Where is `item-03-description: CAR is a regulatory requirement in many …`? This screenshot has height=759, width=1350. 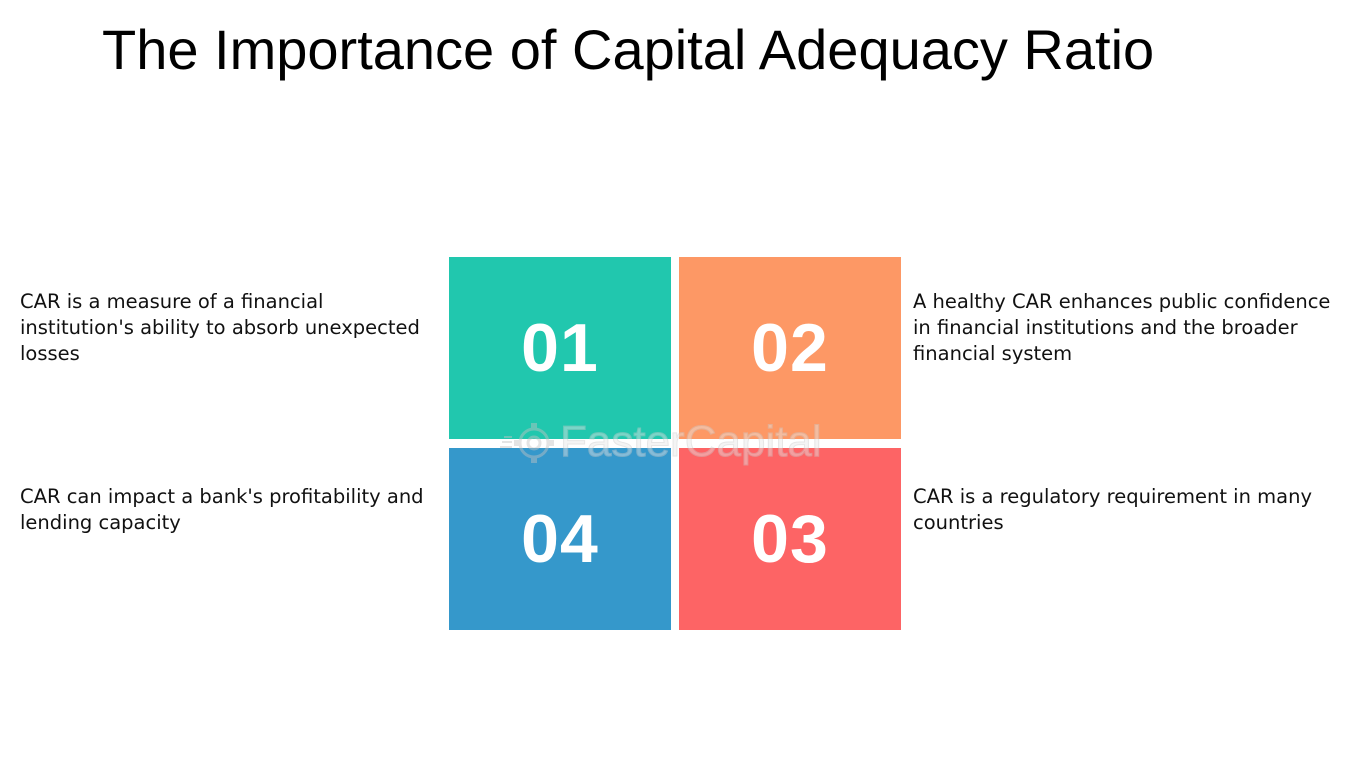
item-03-description: CAR is a regulatory requirement in many … is located at coordinates (1112, 509).